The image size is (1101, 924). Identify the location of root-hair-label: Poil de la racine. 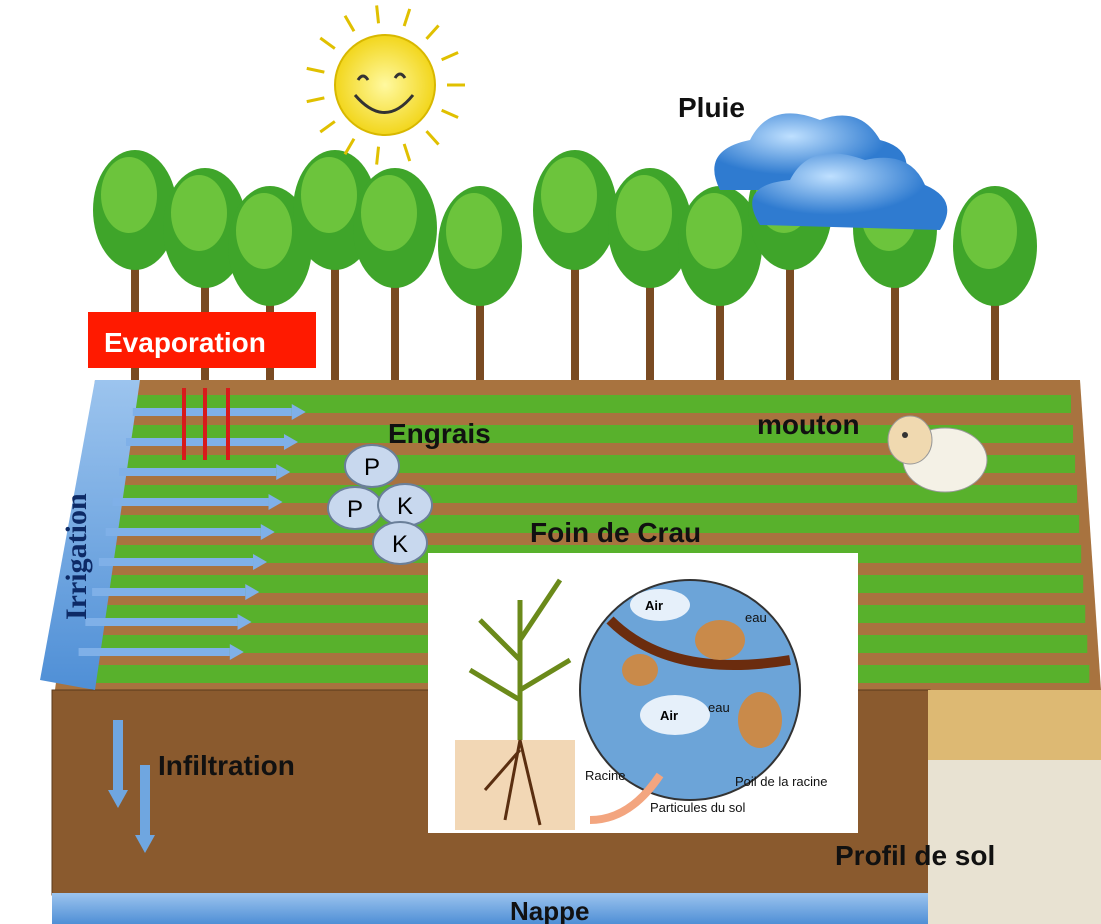
(781, 781).